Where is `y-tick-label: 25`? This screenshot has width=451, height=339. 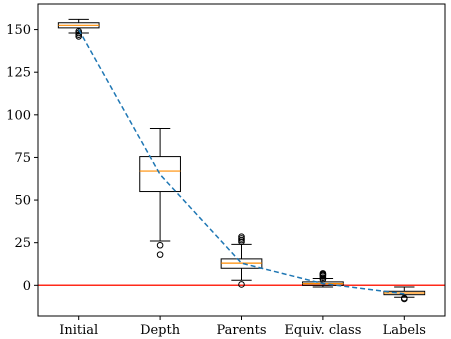 y-tick-label: 25 is located at coordinates (22, 243).